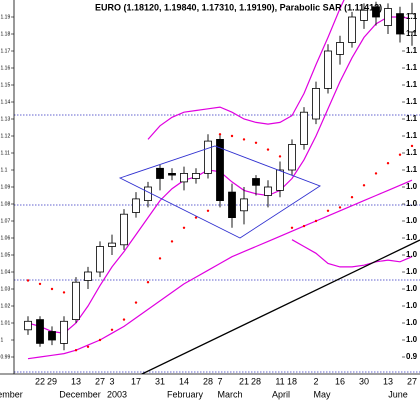 This screenshot has width=420, height=400. I want to click on y-tick-label: 1.17, so click(6, 51).